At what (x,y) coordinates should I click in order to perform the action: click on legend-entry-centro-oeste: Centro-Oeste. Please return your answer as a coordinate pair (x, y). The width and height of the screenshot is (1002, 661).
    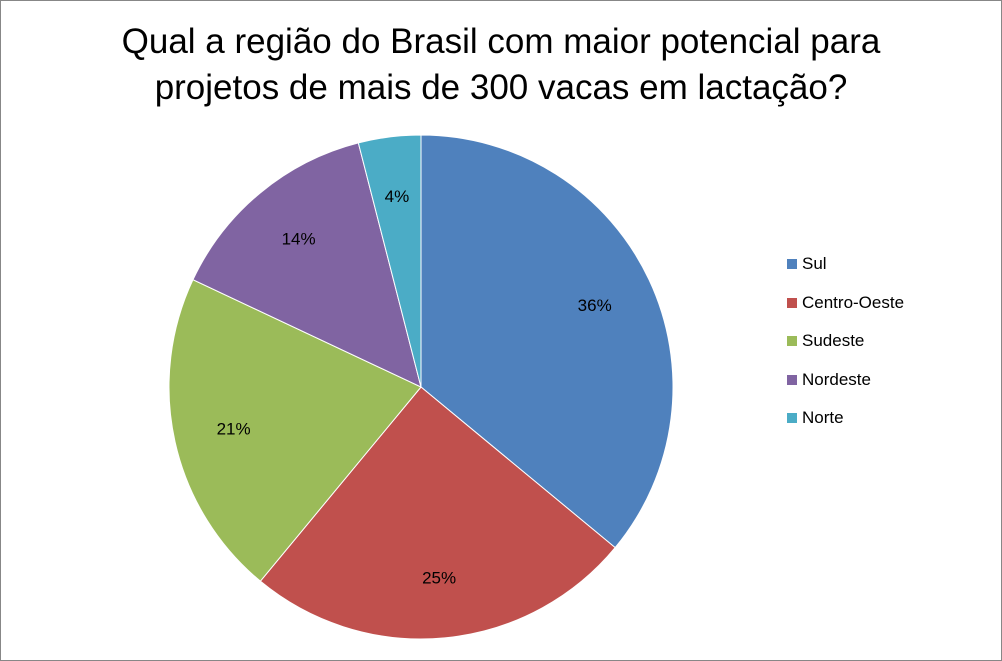
    Looking at the image, I should click on (845, 303).